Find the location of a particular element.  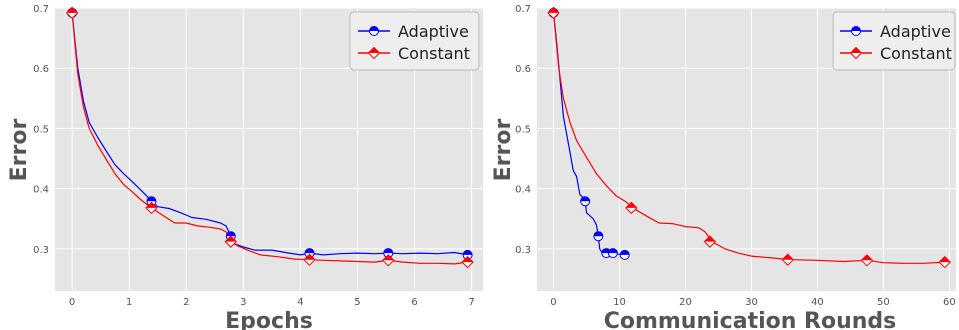

x-tick-label: 40 is located at coordinates (817, 302).